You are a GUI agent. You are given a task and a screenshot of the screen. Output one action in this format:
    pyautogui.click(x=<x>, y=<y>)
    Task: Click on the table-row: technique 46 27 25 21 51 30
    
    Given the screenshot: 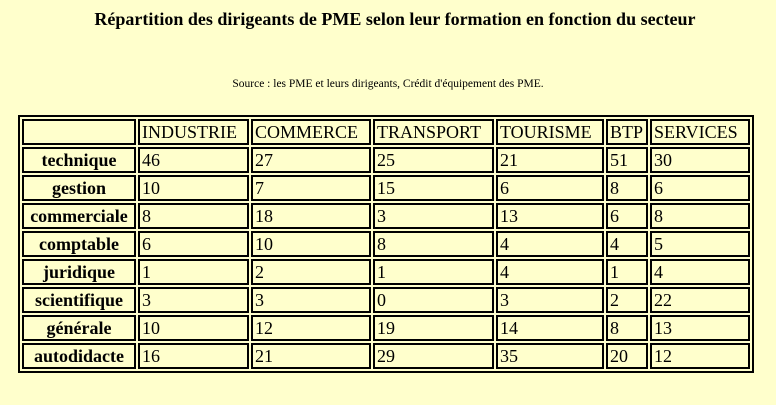 What is the action you would take?
    pyautogui.click(x=386, y=160)
    